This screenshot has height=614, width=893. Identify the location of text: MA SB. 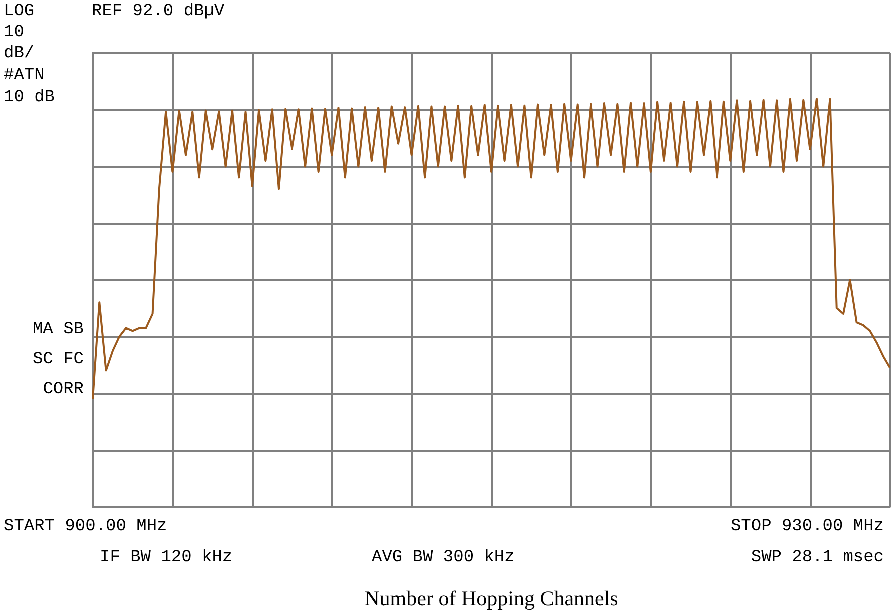
(58, 330).